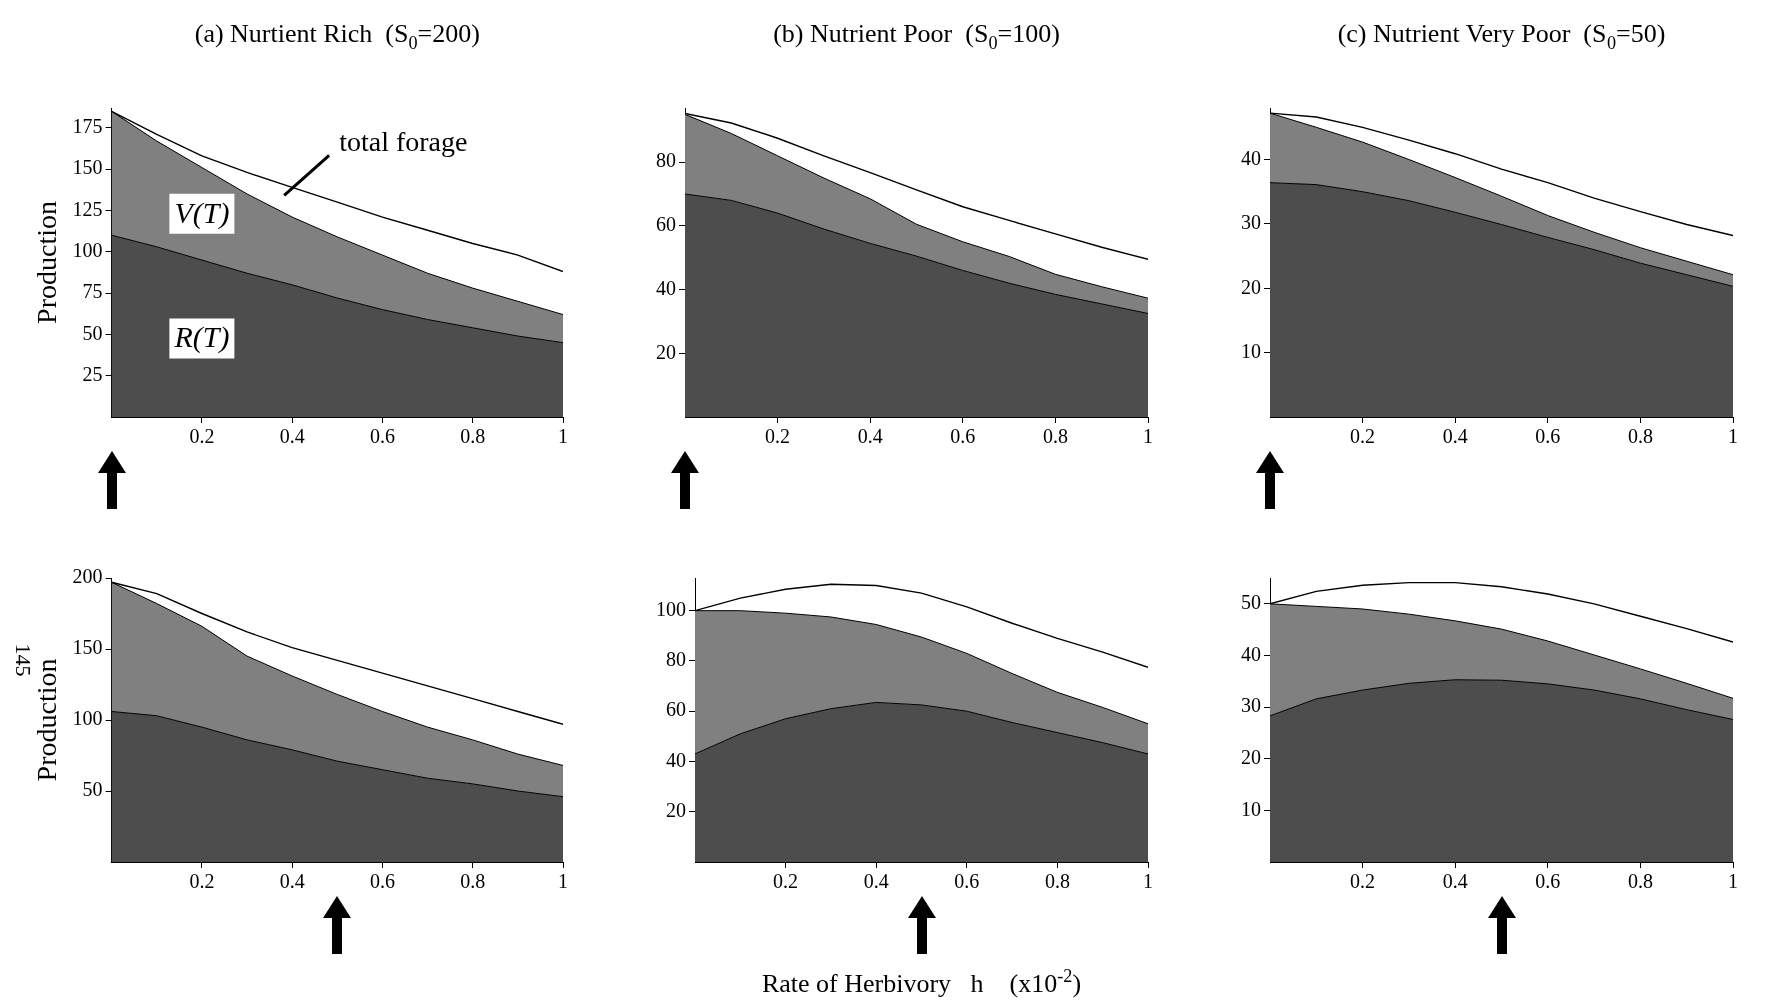  What do you see at coordinates (403, 141) in the screenshot?
I see `series-label: total forage` at bounding box center [403, 141].